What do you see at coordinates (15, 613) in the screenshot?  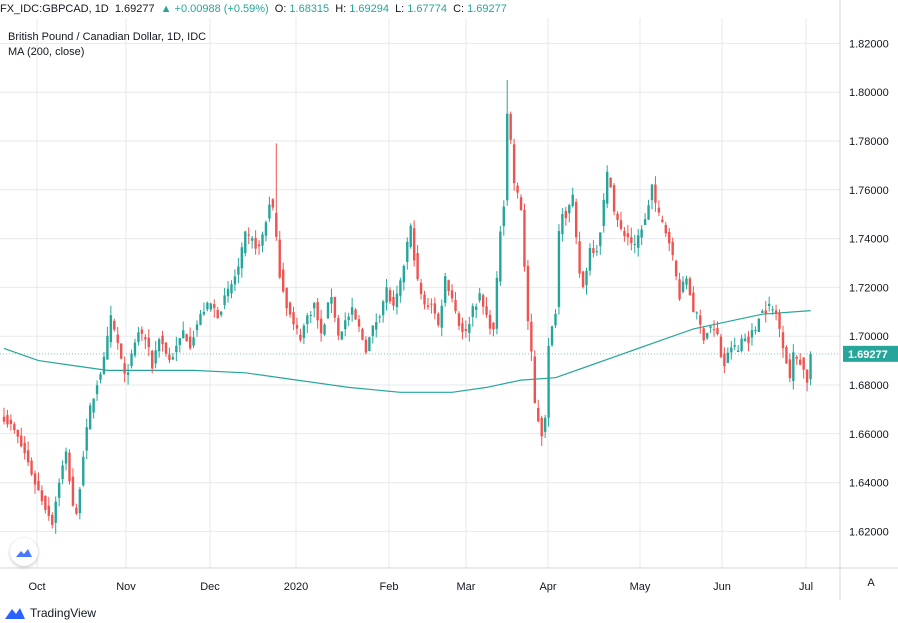 I see `tradingview-icon` at bounding box center [15, 613].